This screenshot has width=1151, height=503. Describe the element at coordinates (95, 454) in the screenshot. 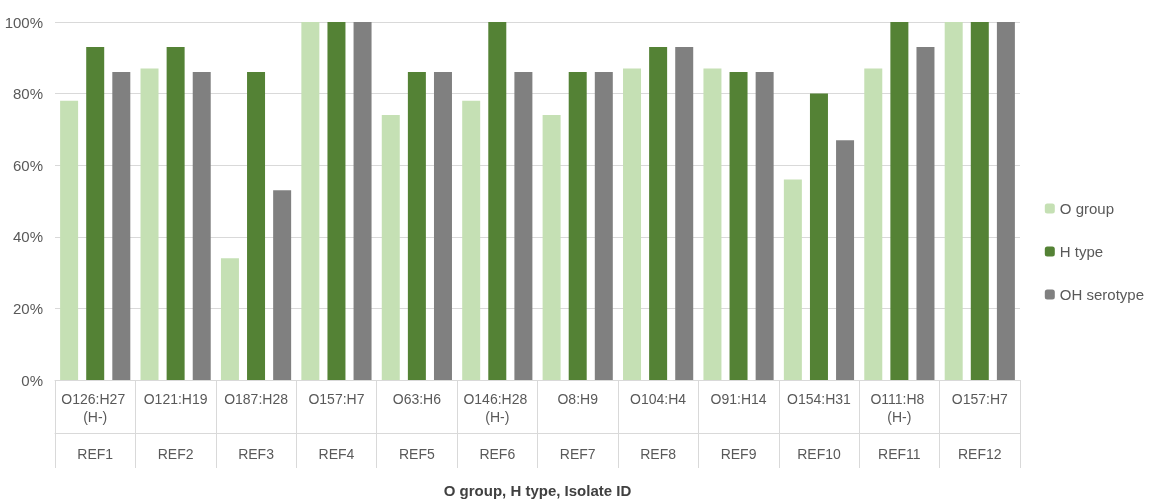

I see `text: REF1` at that location.